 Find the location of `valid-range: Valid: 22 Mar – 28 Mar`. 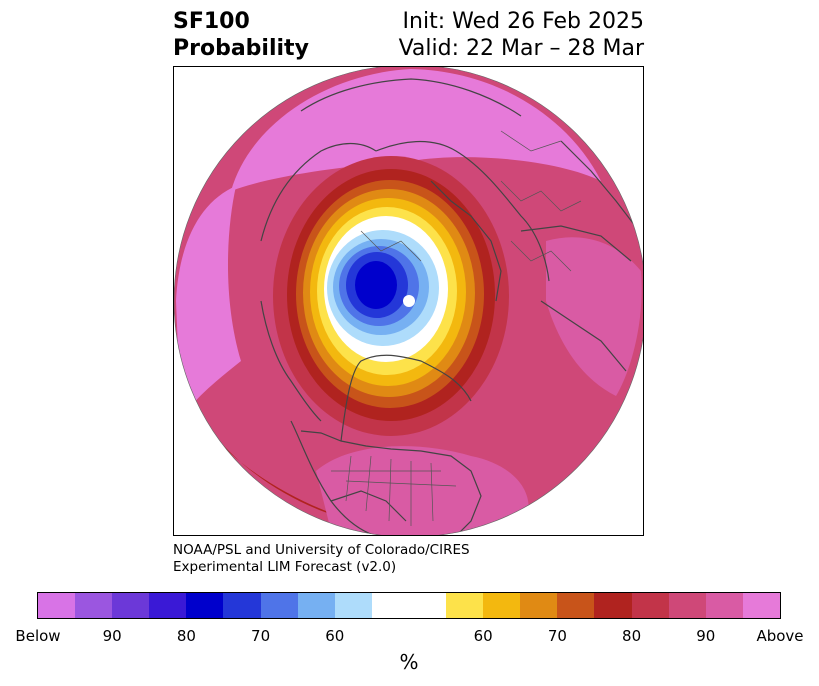

valid-range: Valid: 22 Mar – 28 Mar is located at coordinates (521, 48).